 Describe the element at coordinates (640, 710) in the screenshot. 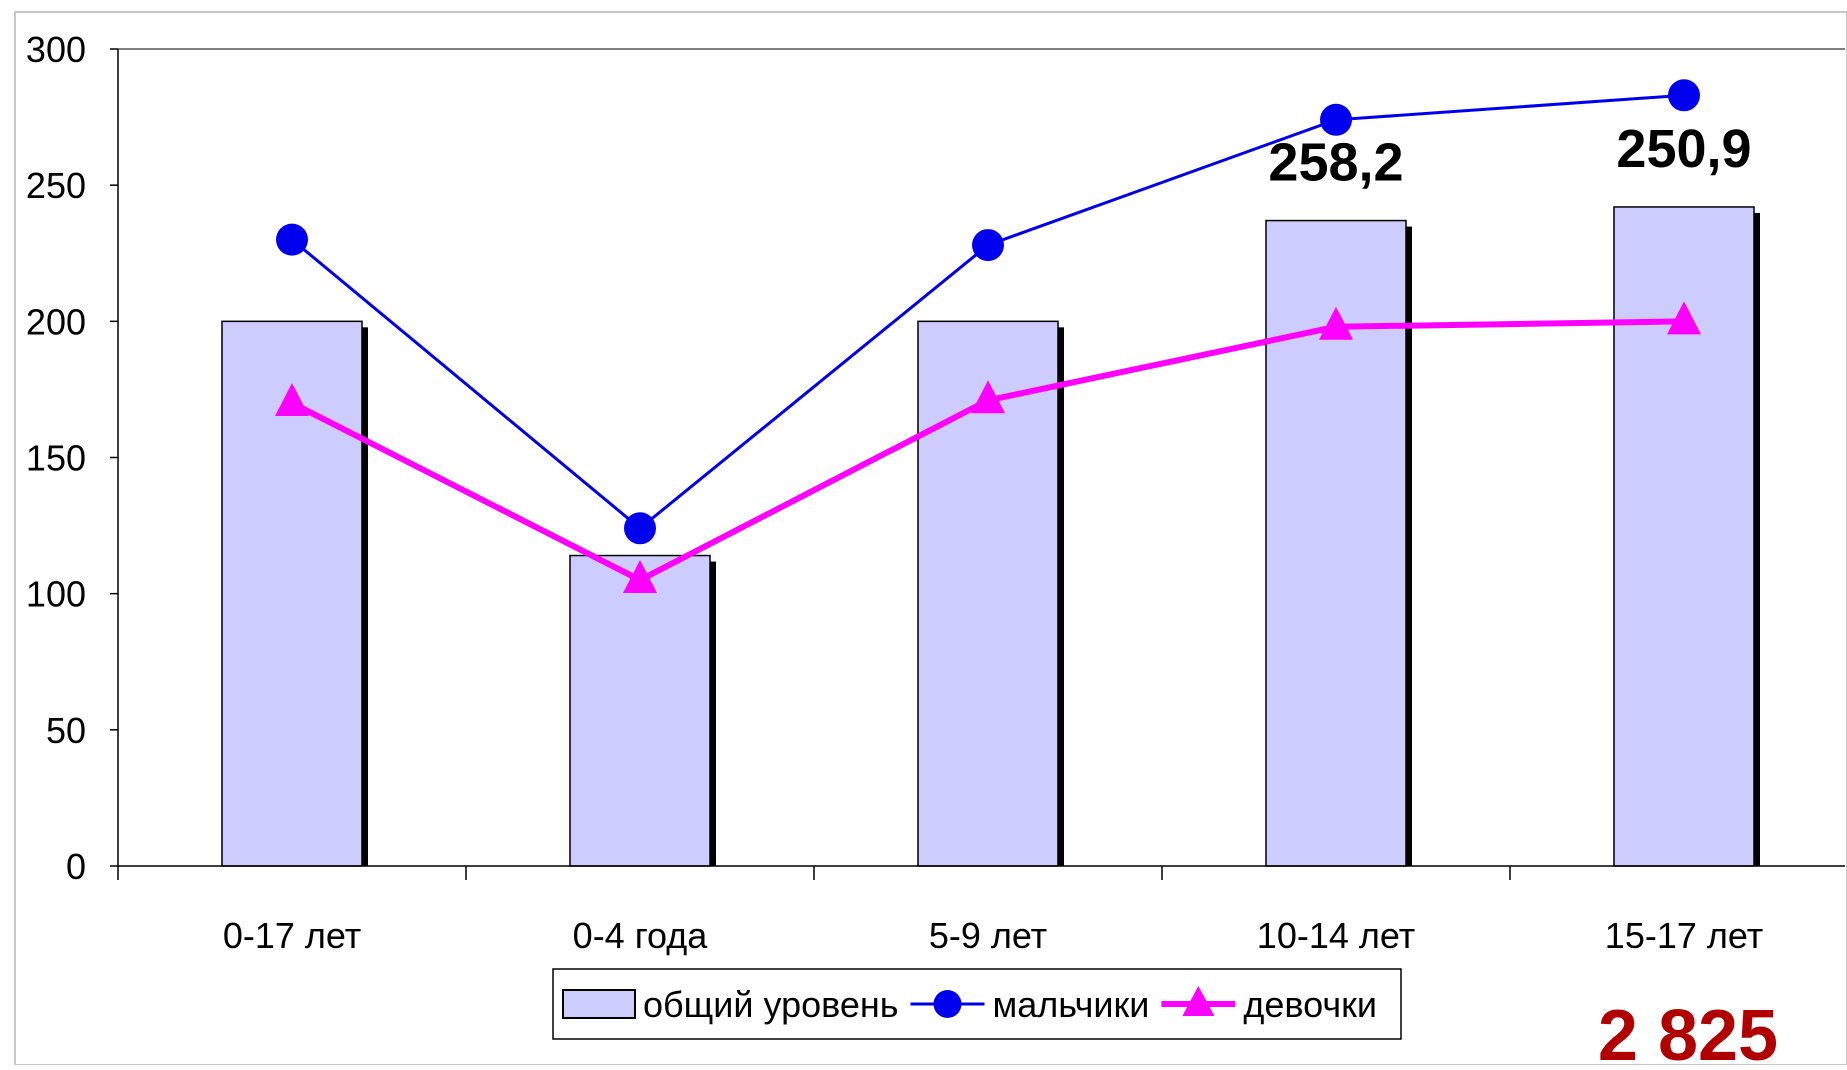

I see `bar` at that location.